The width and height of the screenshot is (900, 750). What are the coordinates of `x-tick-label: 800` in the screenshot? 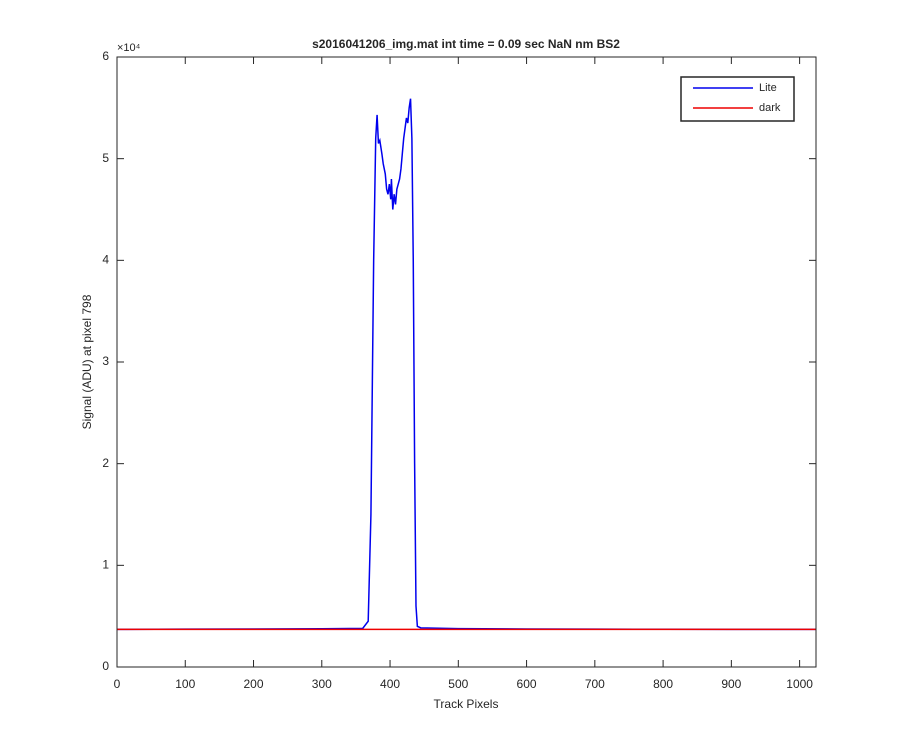 It's located at (663, 684).